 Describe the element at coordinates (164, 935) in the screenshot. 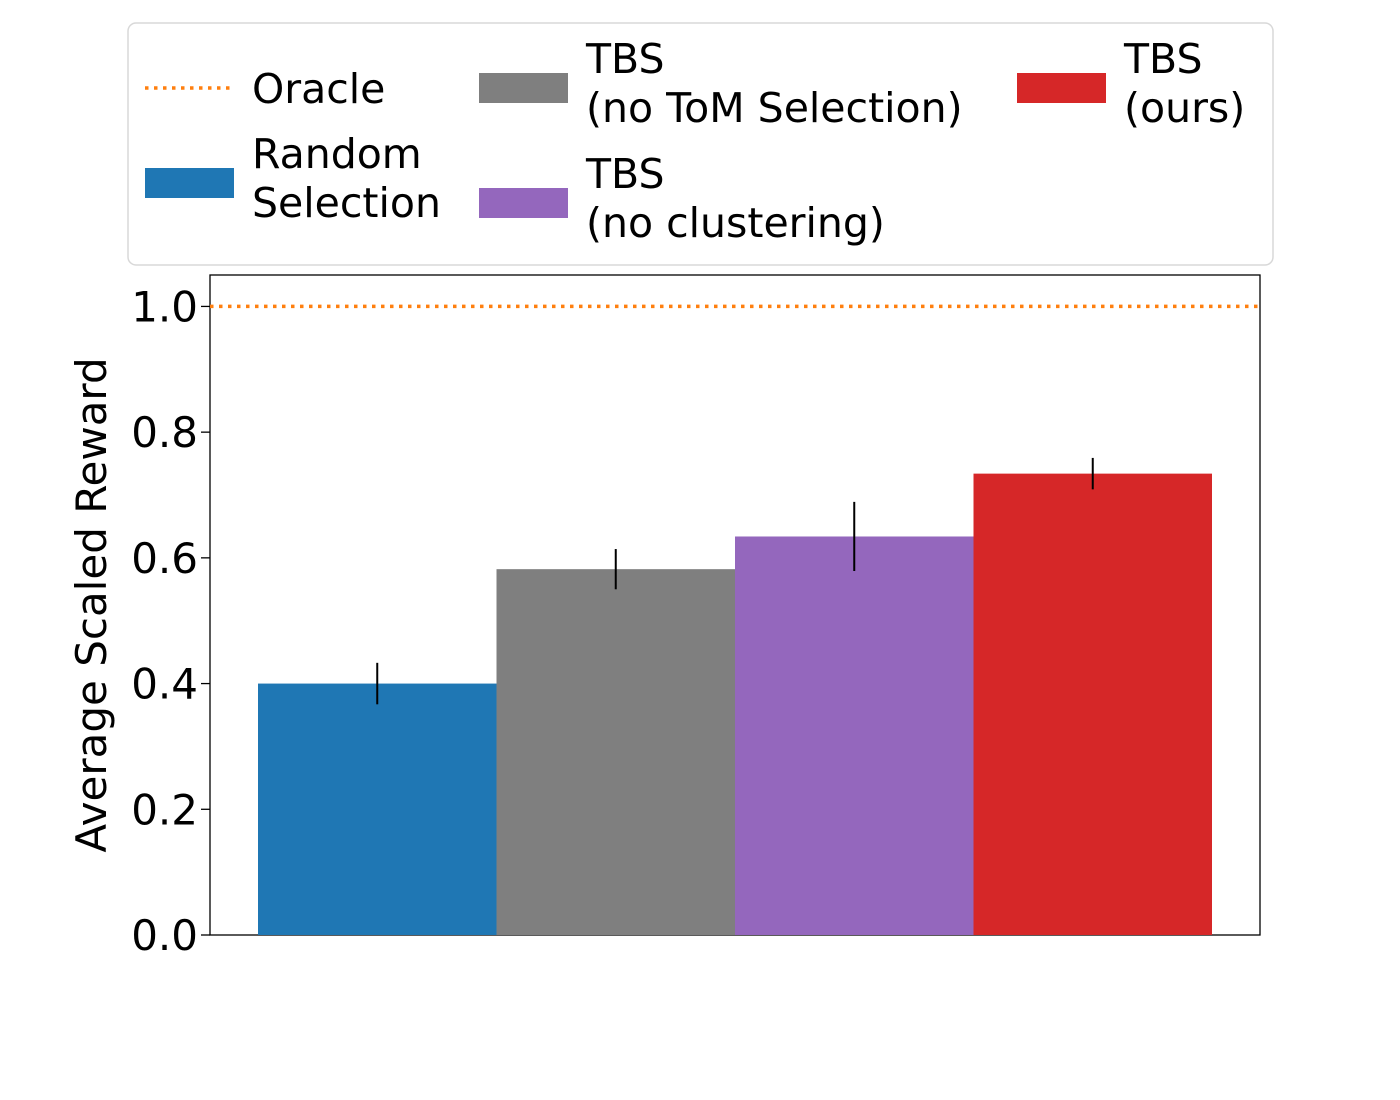

I see `y-tick-label: 0.0` at that location.